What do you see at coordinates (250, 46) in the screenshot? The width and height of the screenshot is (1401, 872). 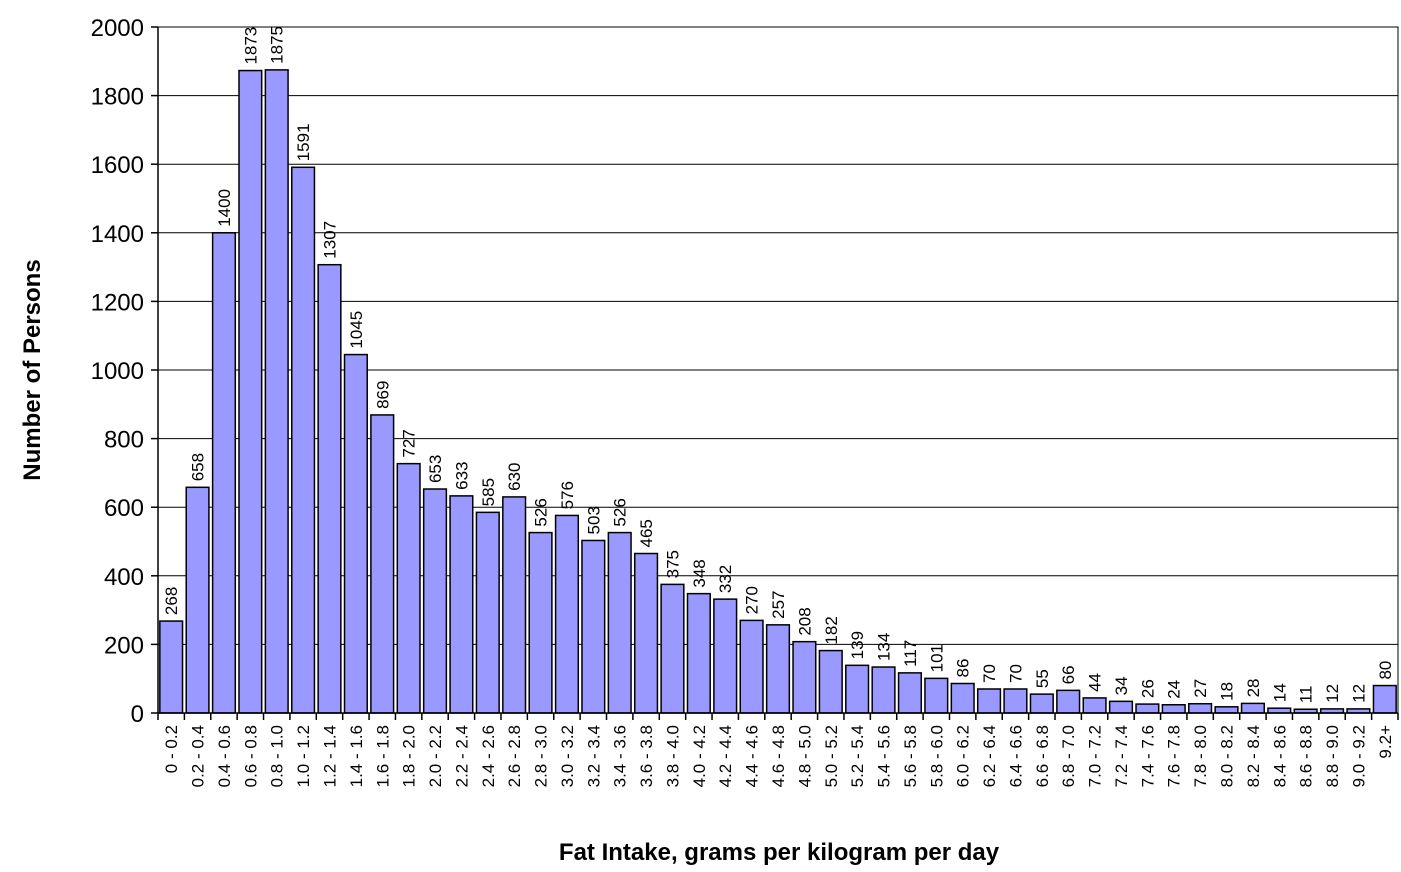 I see `data-label: 1873` at bounding box center [250, 46].